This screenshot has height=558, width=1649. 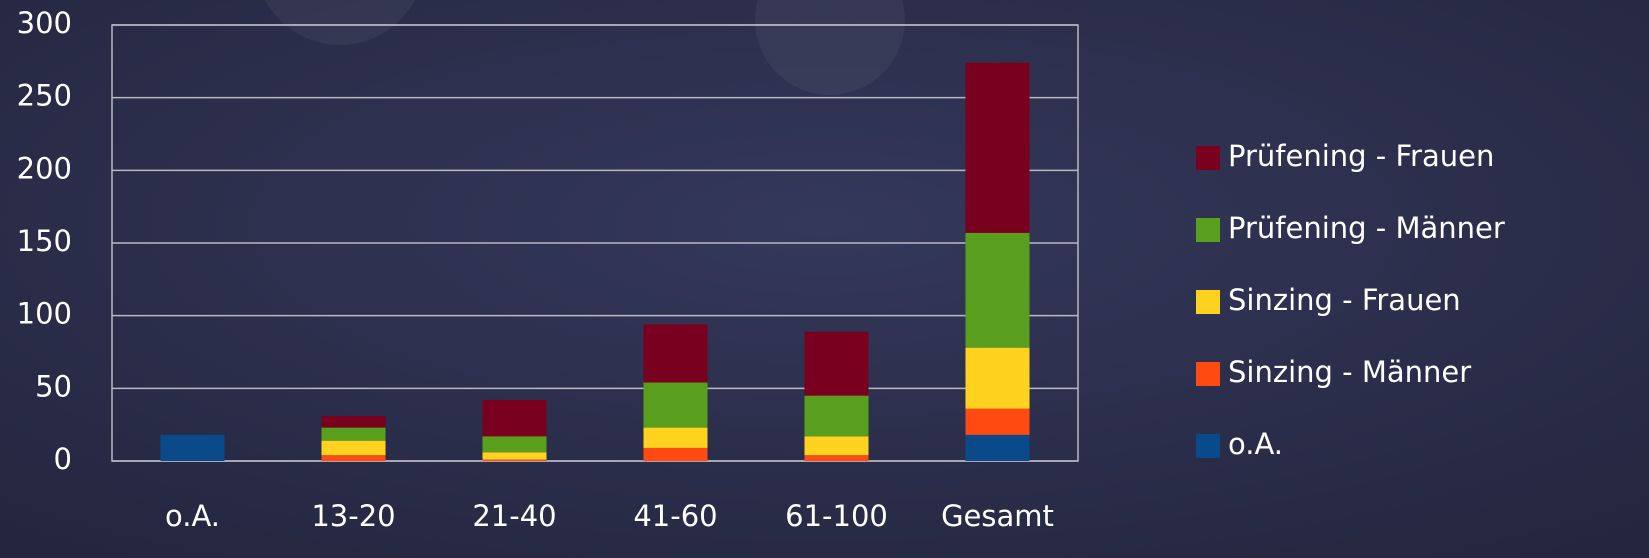 What do you see at coordinates (353, 516) in the screenshot?
I see `x-tick-label: 13-20` at bounding box center [353, 516].